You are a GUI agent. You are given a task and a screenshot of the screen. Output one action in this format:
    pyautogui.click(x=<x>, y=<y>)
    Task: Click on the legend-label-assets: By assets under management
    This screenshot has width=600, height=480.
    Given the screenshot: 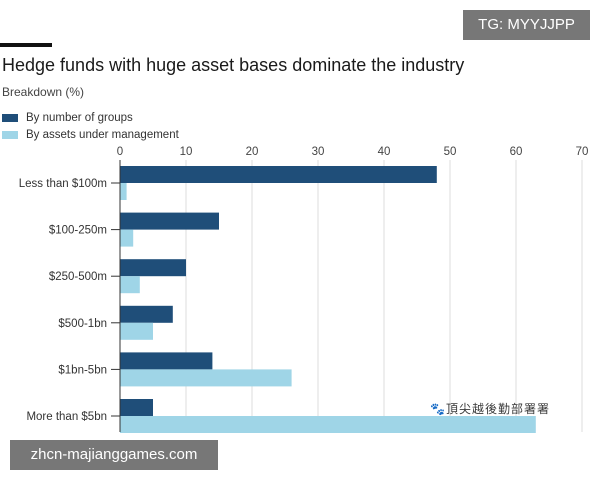 What is the action you would take?
    pyautogui.click(x=102, y=135)
    